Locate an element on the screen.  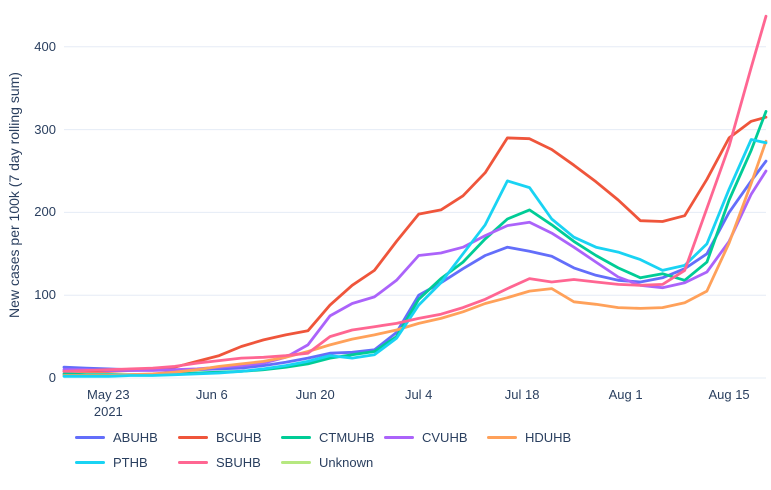
legend-item-label: Unknown is located at coordinates (346, 462).